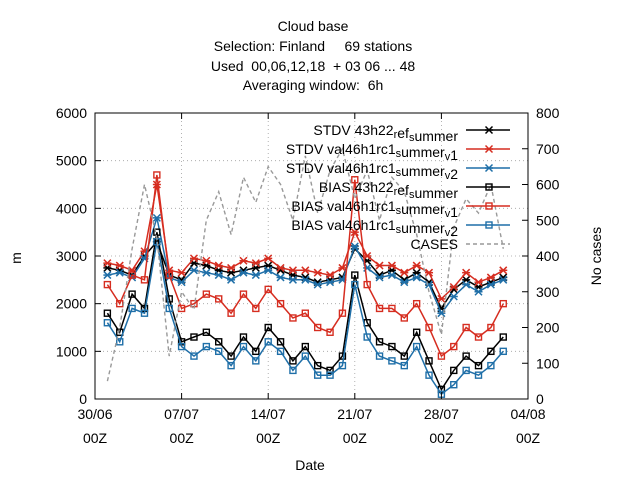  I want to click on legend-subscript: r, so click(396, 192).